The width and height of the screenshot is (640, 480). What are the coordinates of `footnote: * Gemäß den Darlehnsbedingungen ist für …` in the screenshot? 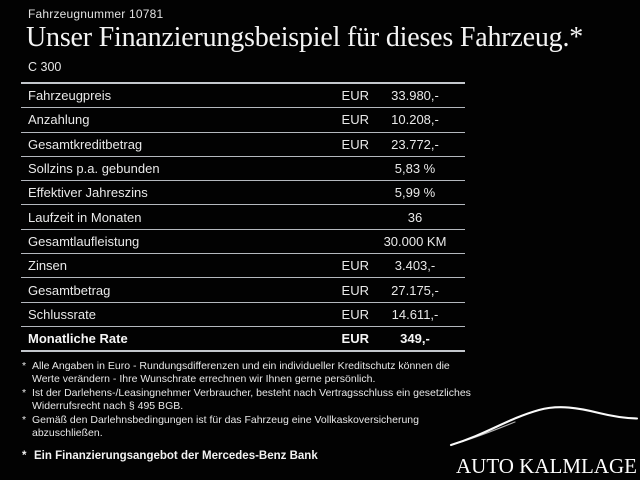 It's located at (248, 427).